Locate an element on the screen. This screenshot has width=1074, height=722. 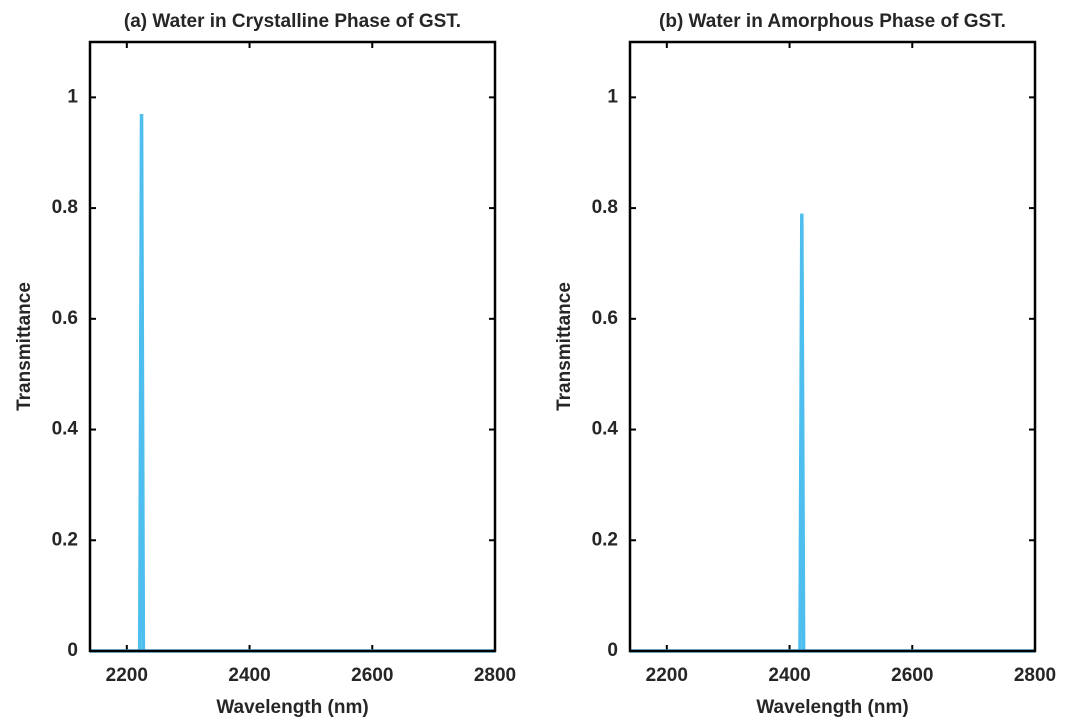
chart-title: (b) Water in Amorphous Phase of GST. is located at coordinates (832, 21).